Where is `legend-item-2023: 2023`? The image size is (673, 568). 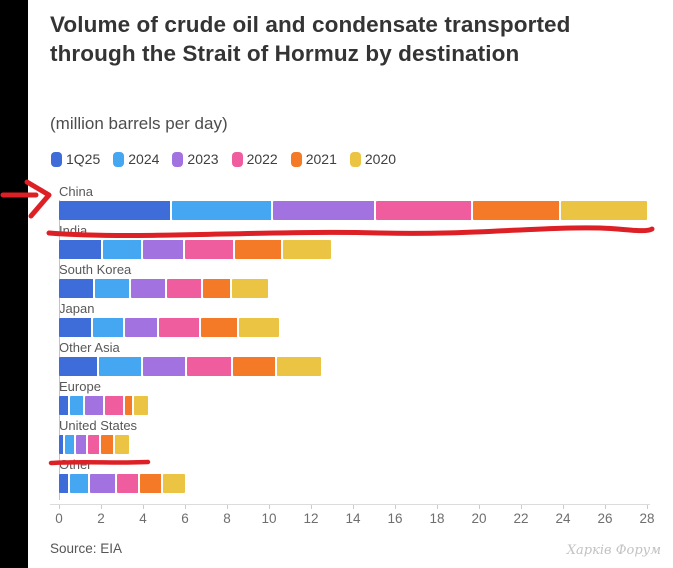 legend-item-2023: 2023 is located at coordinates (195, 159).